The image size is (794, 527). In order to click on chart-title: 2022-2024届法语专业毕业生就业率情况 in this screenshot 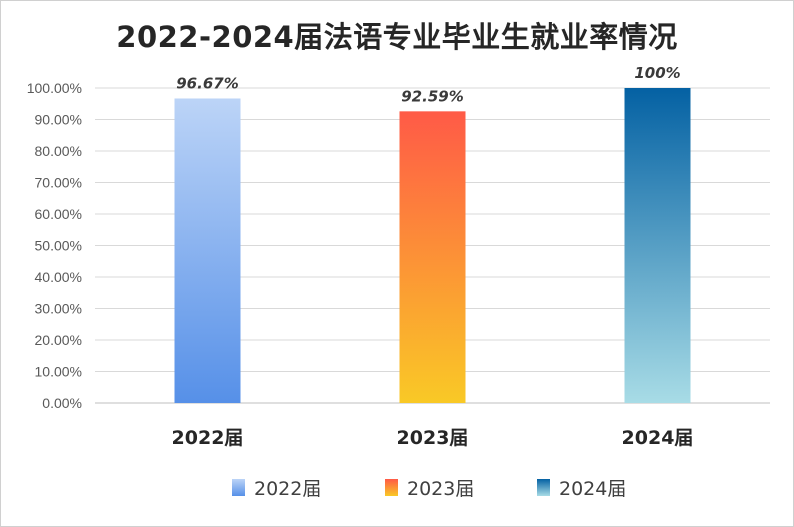, I will do `click(397, 37)`.